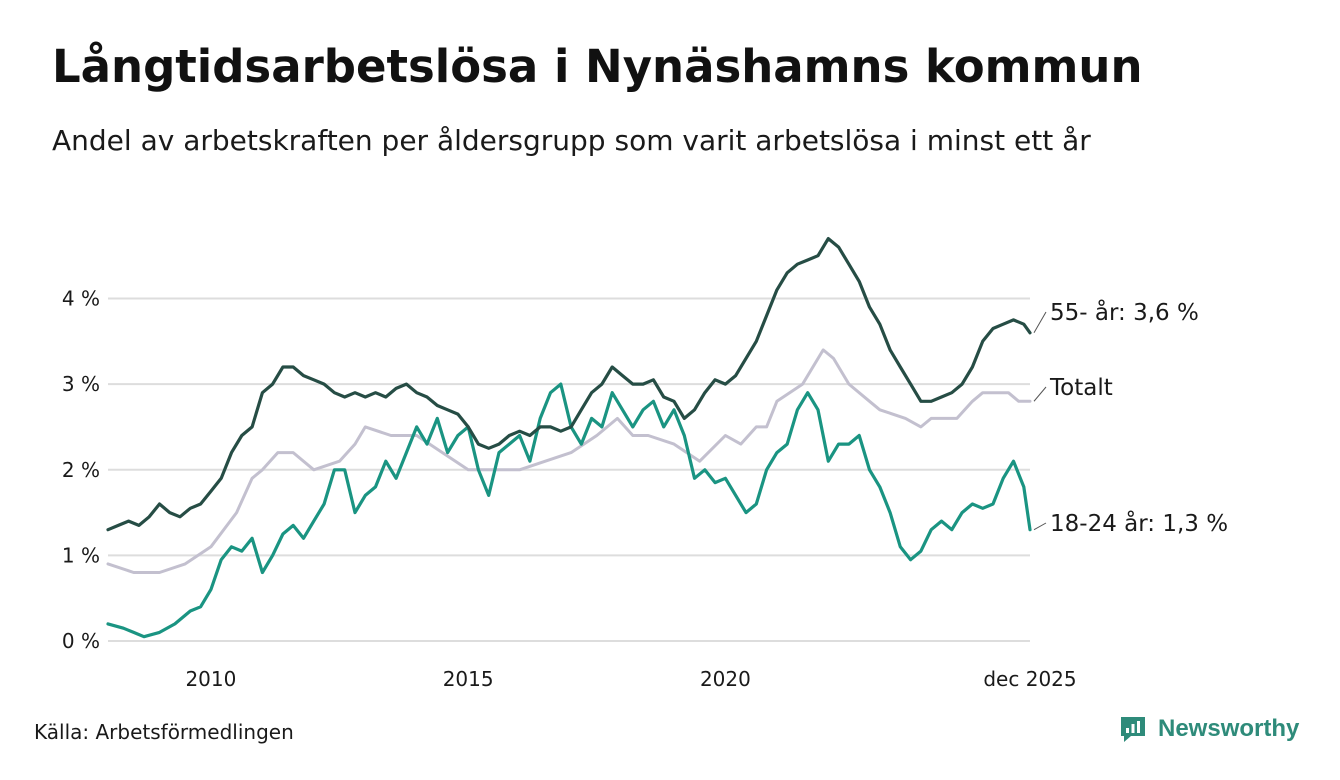  I want to click on end-label-55-r: 55- år: 3,6 %, so click(1124, 312).